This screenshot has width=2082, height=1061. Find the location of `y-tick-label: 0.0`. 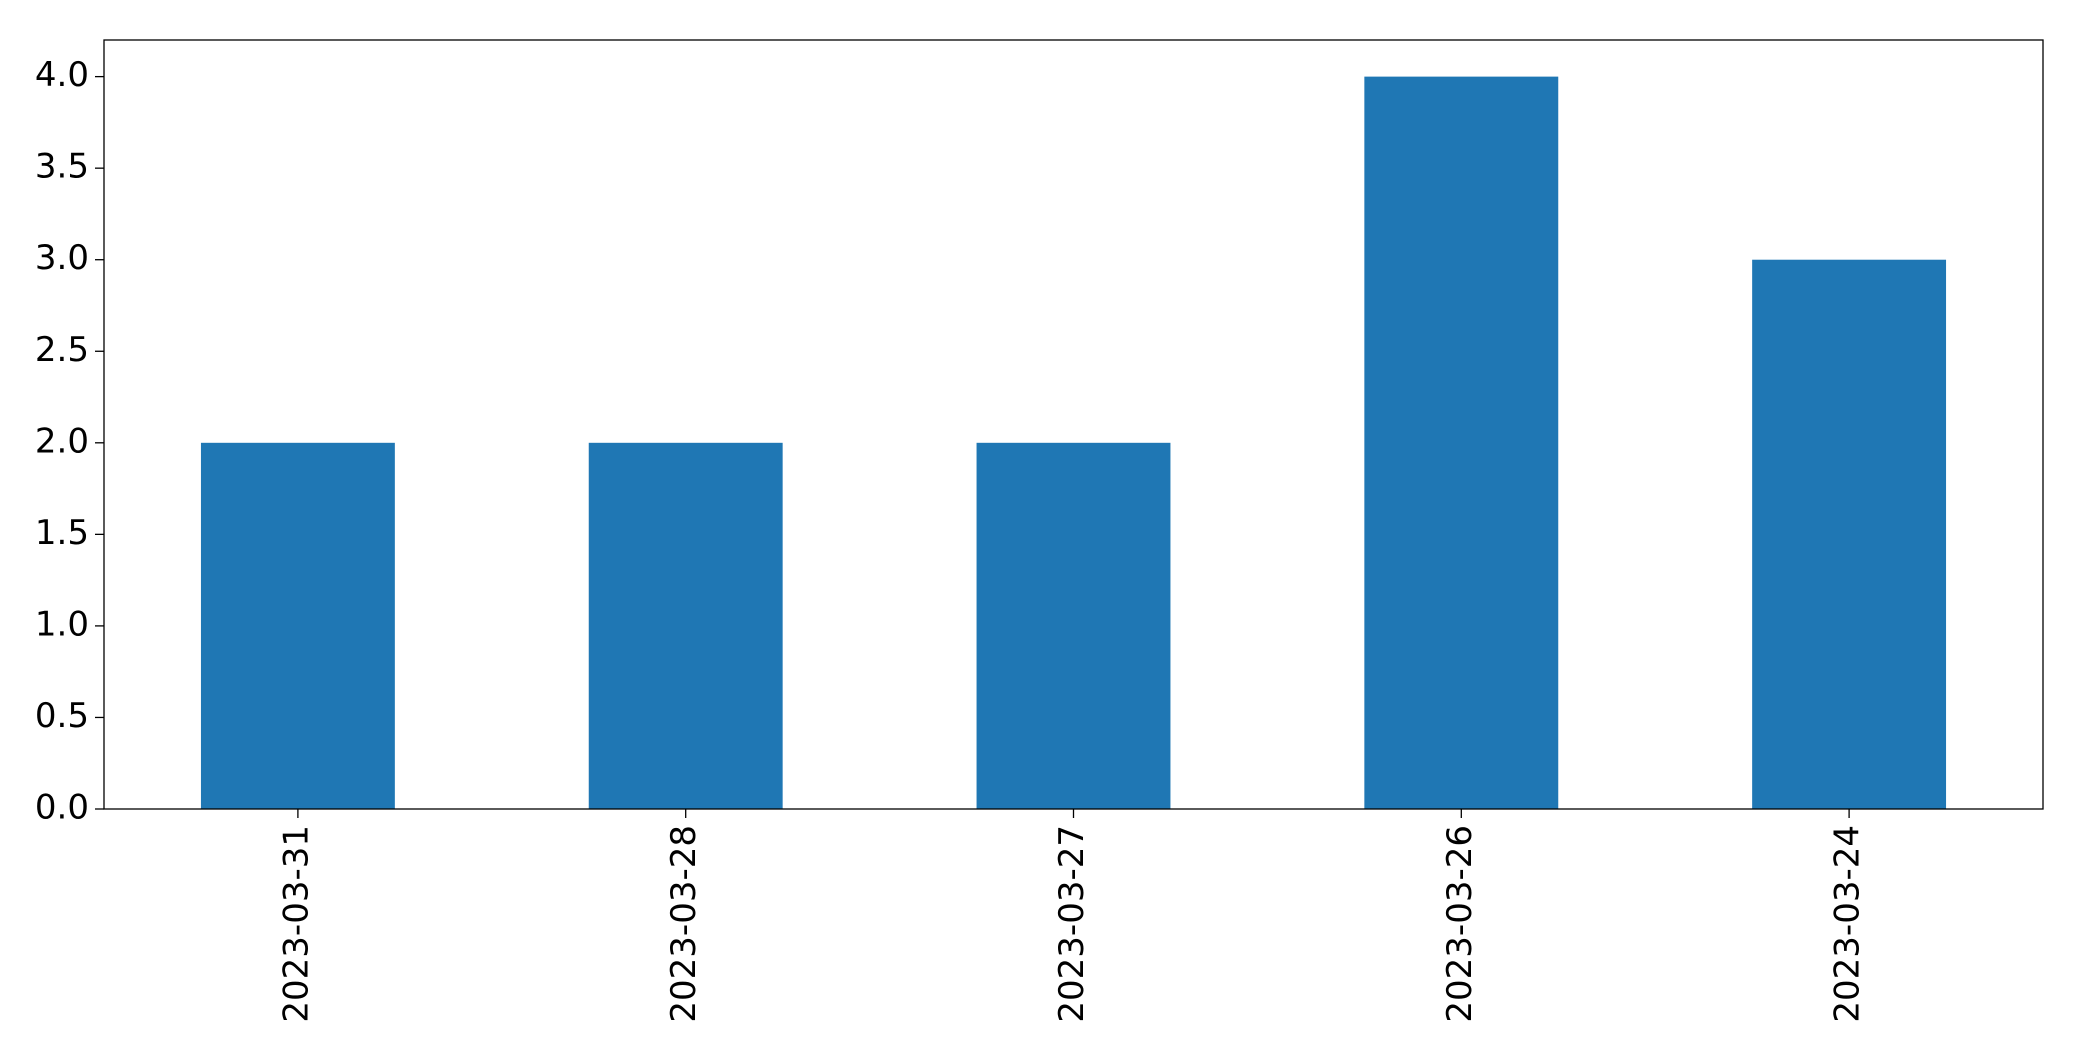

y-tick-label: 0.0 is located at coordinates (62, 808).